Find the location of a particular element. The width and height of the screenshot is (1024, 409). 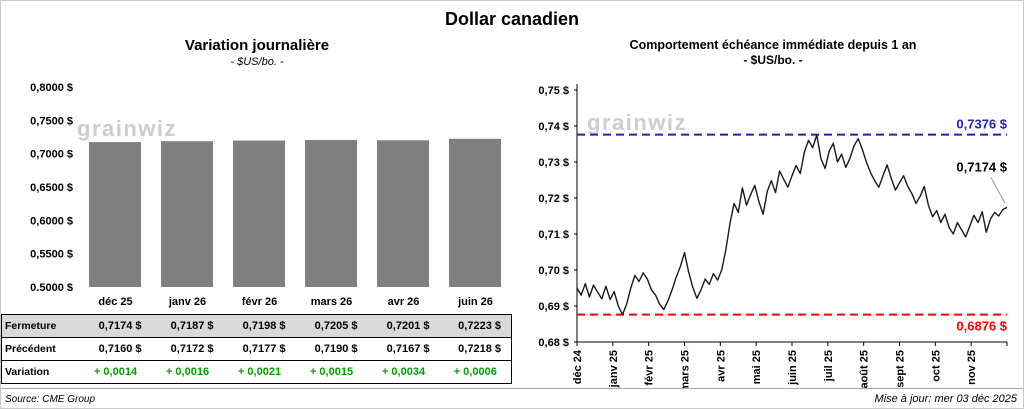

bar-y-tick-label: 0,8000 $ is located at coordinates (51, 88).